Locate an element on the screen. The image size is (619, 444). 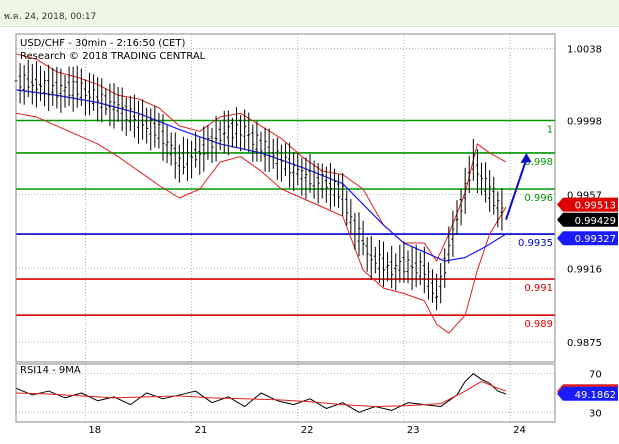
x-tick-label: 22 is located at coordinates (307, 430).